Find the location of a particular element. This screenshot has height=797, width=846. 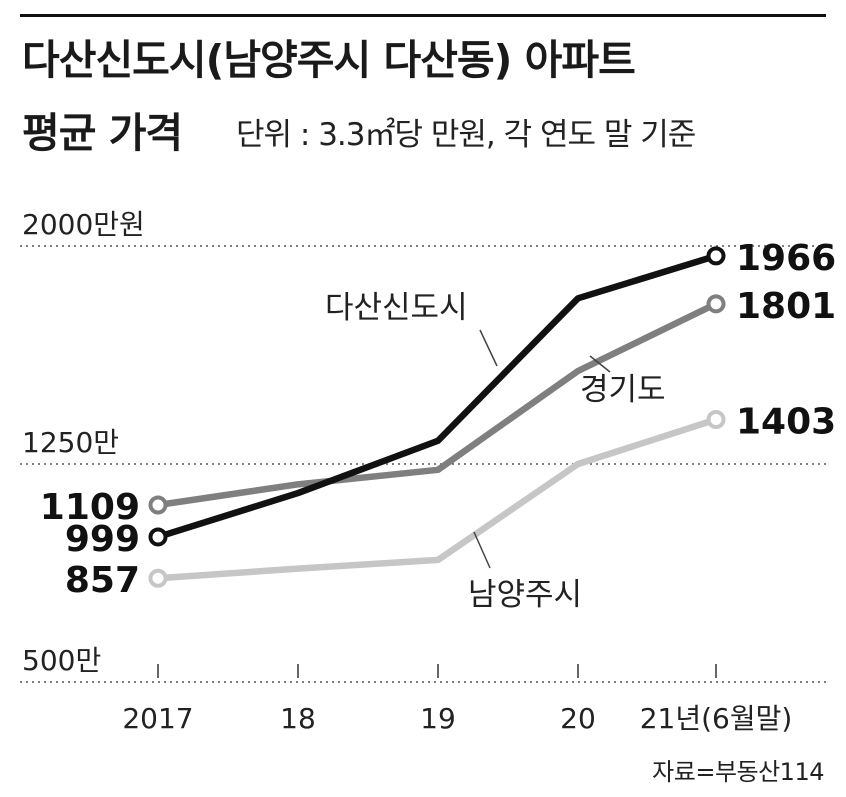

chart-title-line2: 평균 가격 is located at coordinates (102, 133).